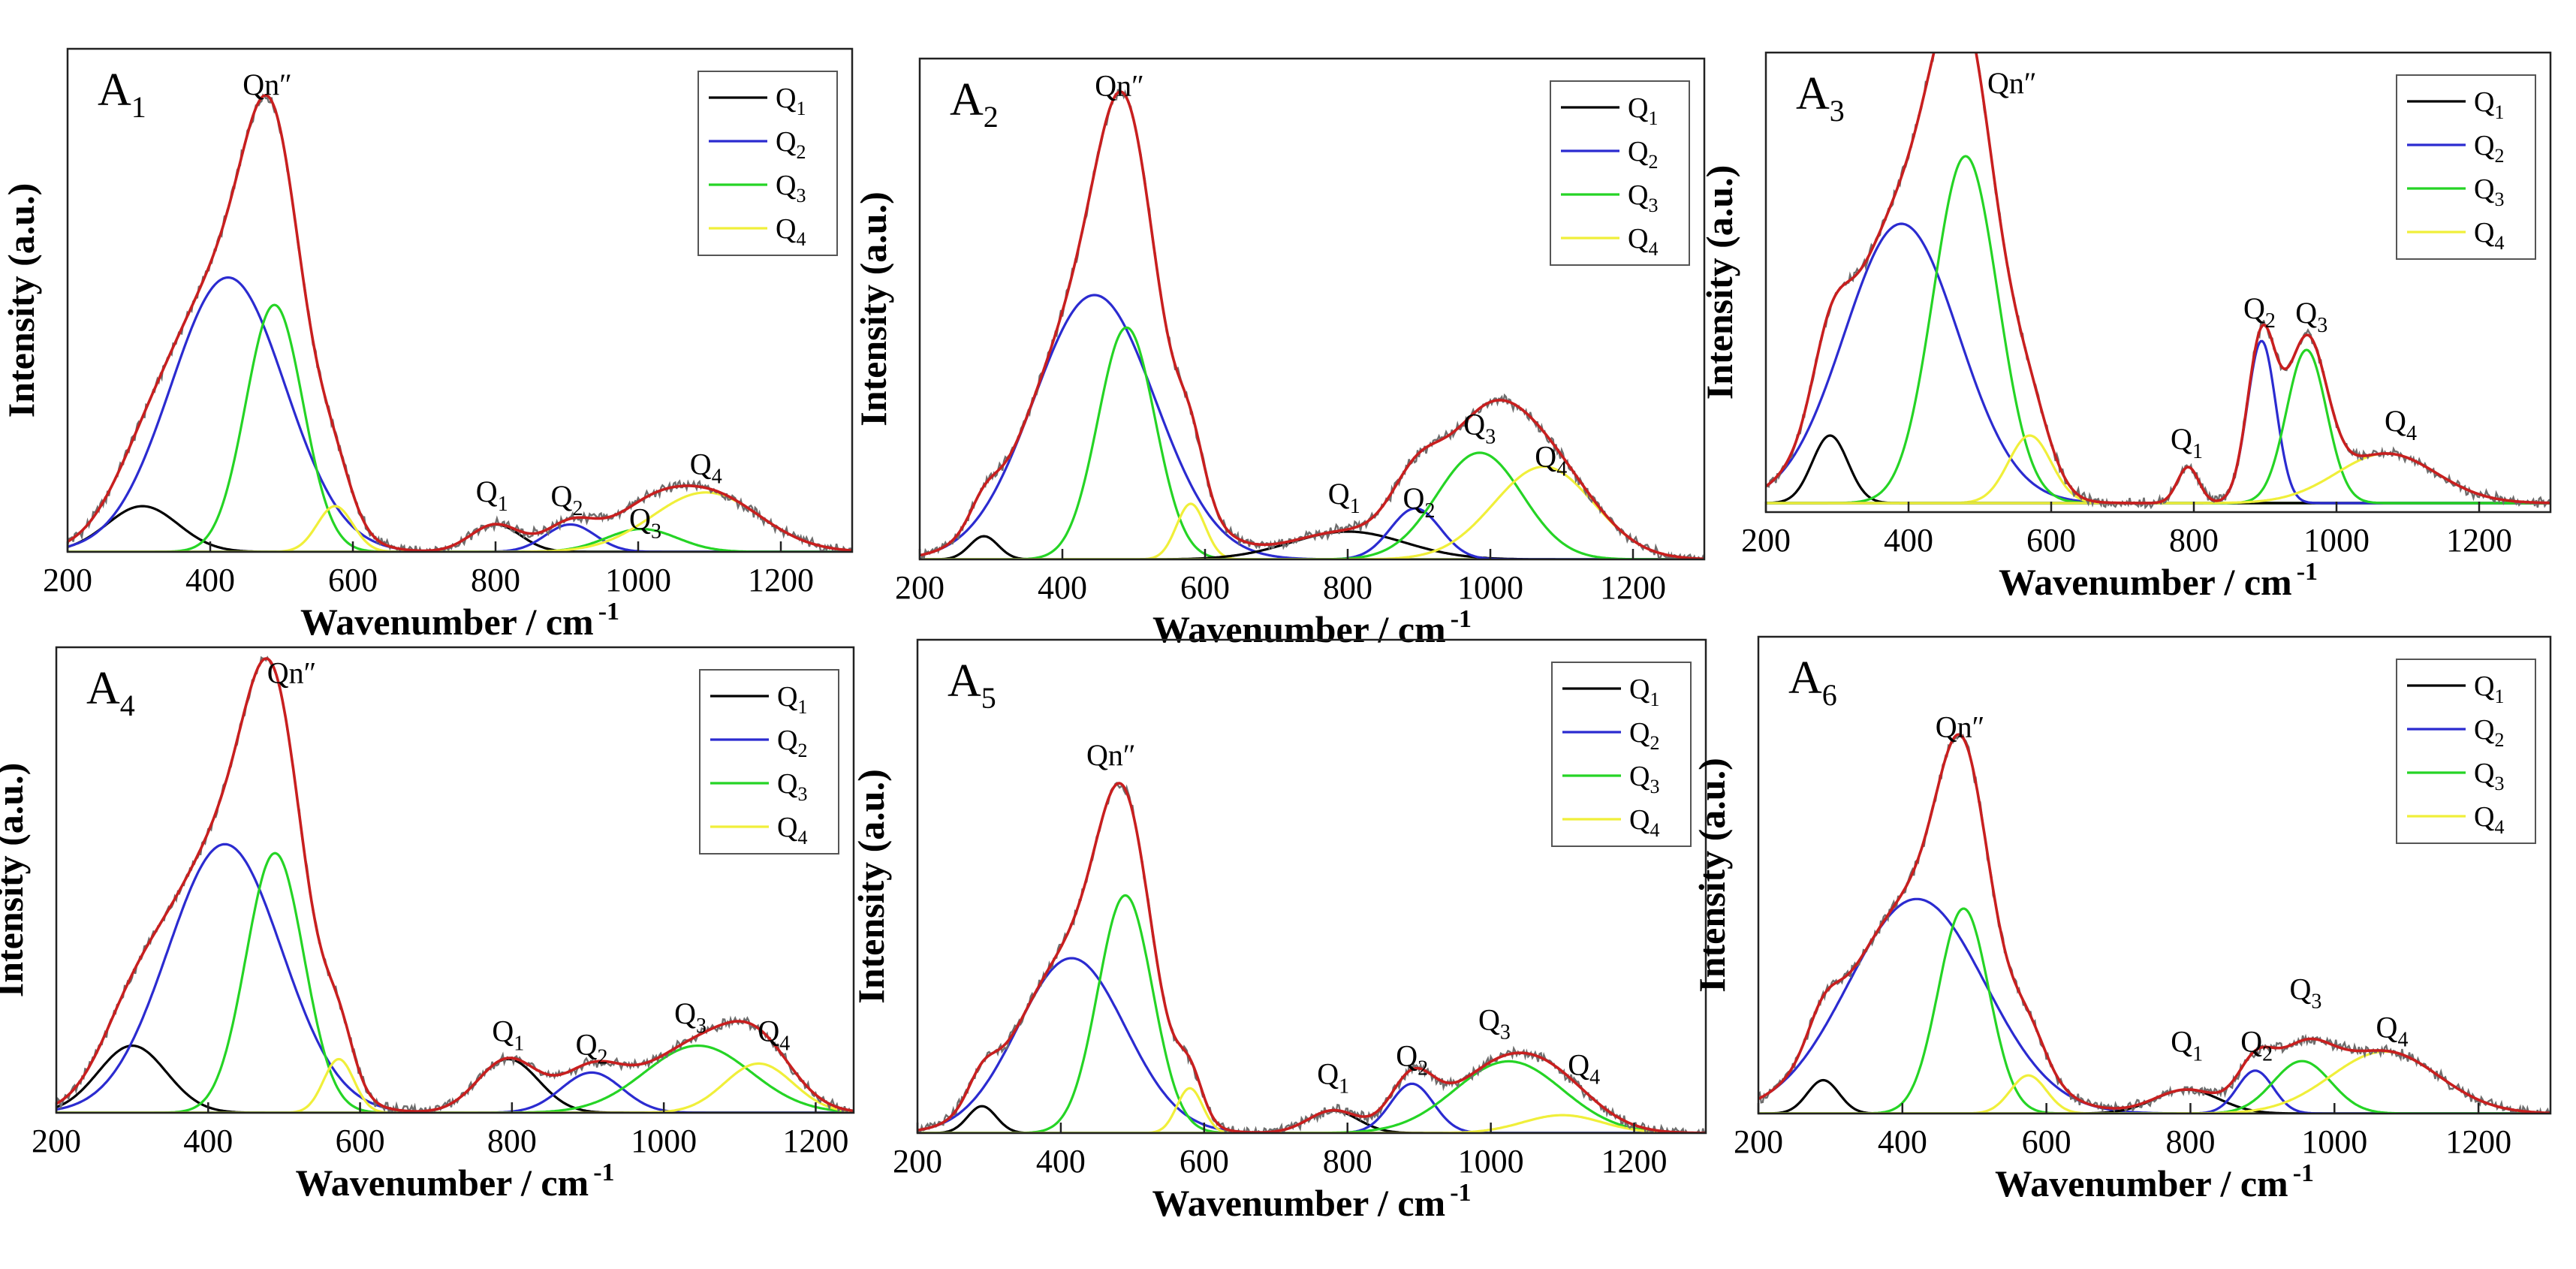  I want to click on legend-label-q1: Q1, so click(792, 699).